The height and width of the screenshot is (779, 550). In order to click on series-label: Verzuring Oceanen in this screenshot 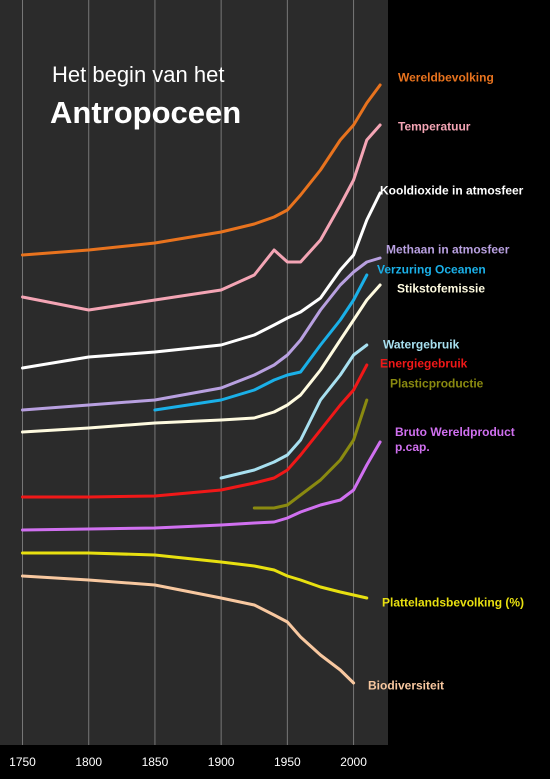, I will do `click(431, 269)`.